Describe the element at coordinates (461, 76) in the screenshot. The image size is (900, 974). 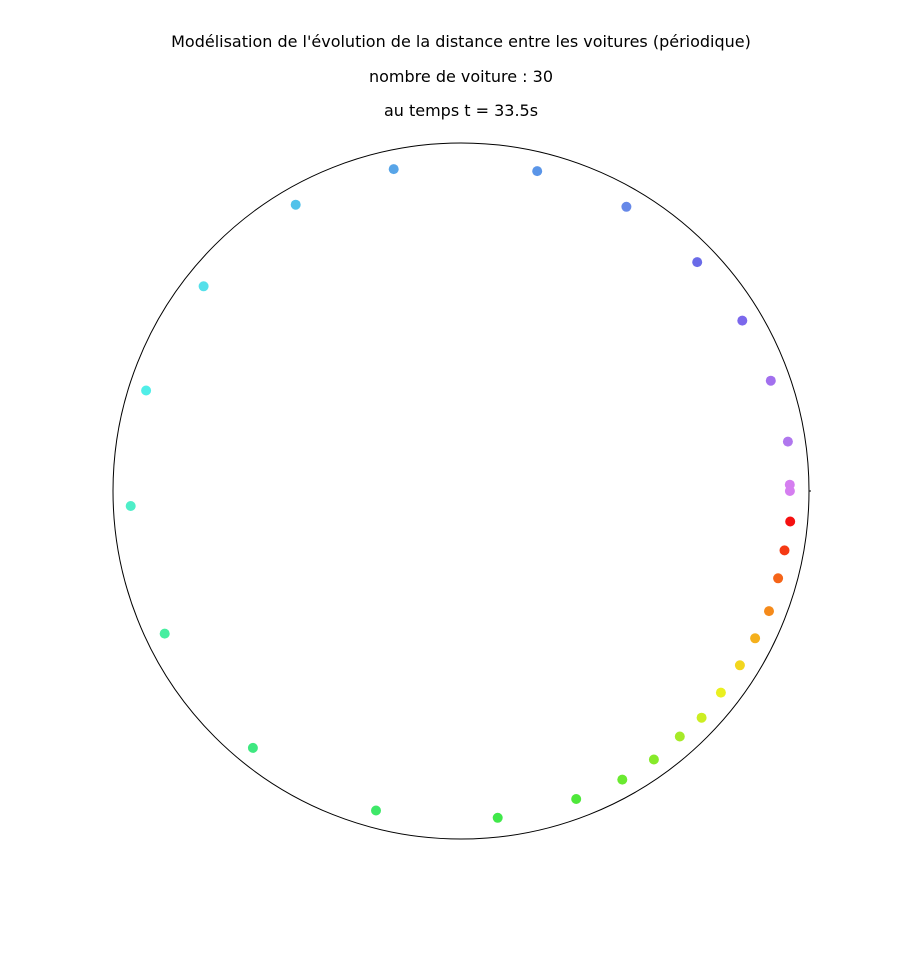
I see `chart-subtitle-car-count: nombre de voiture : 30` at that location.